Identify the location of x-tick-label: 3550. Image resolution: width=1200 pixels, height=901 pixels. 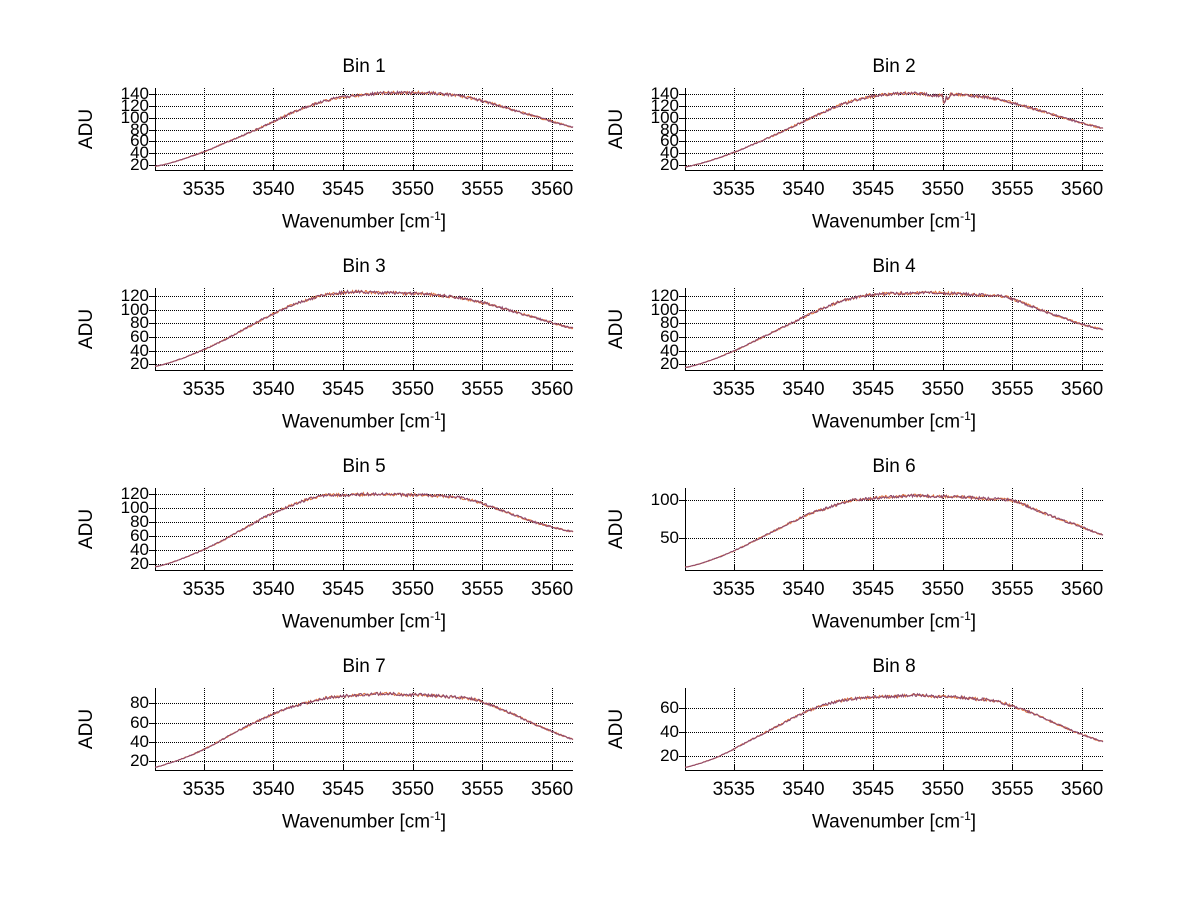
(942, 389).